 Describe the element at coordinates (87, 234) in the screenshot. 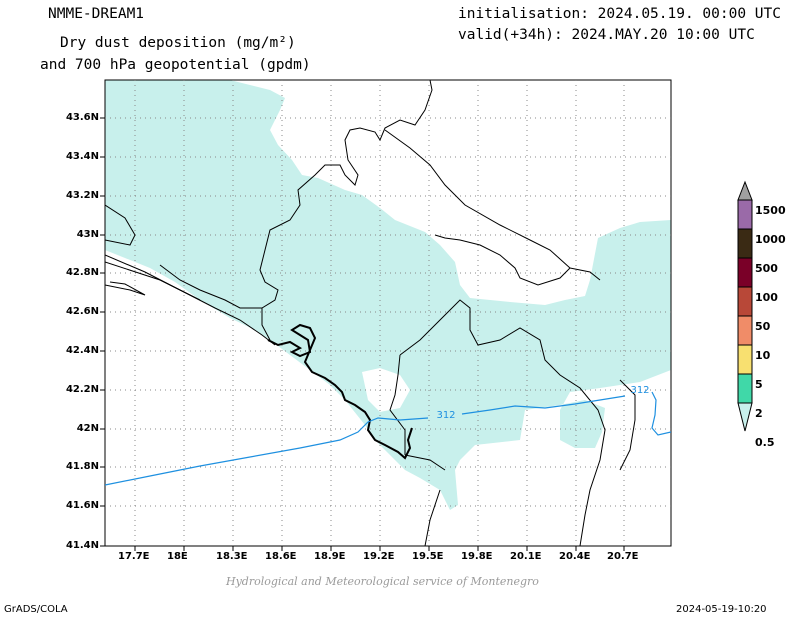

I see `latitude-label: 43N` at that location.